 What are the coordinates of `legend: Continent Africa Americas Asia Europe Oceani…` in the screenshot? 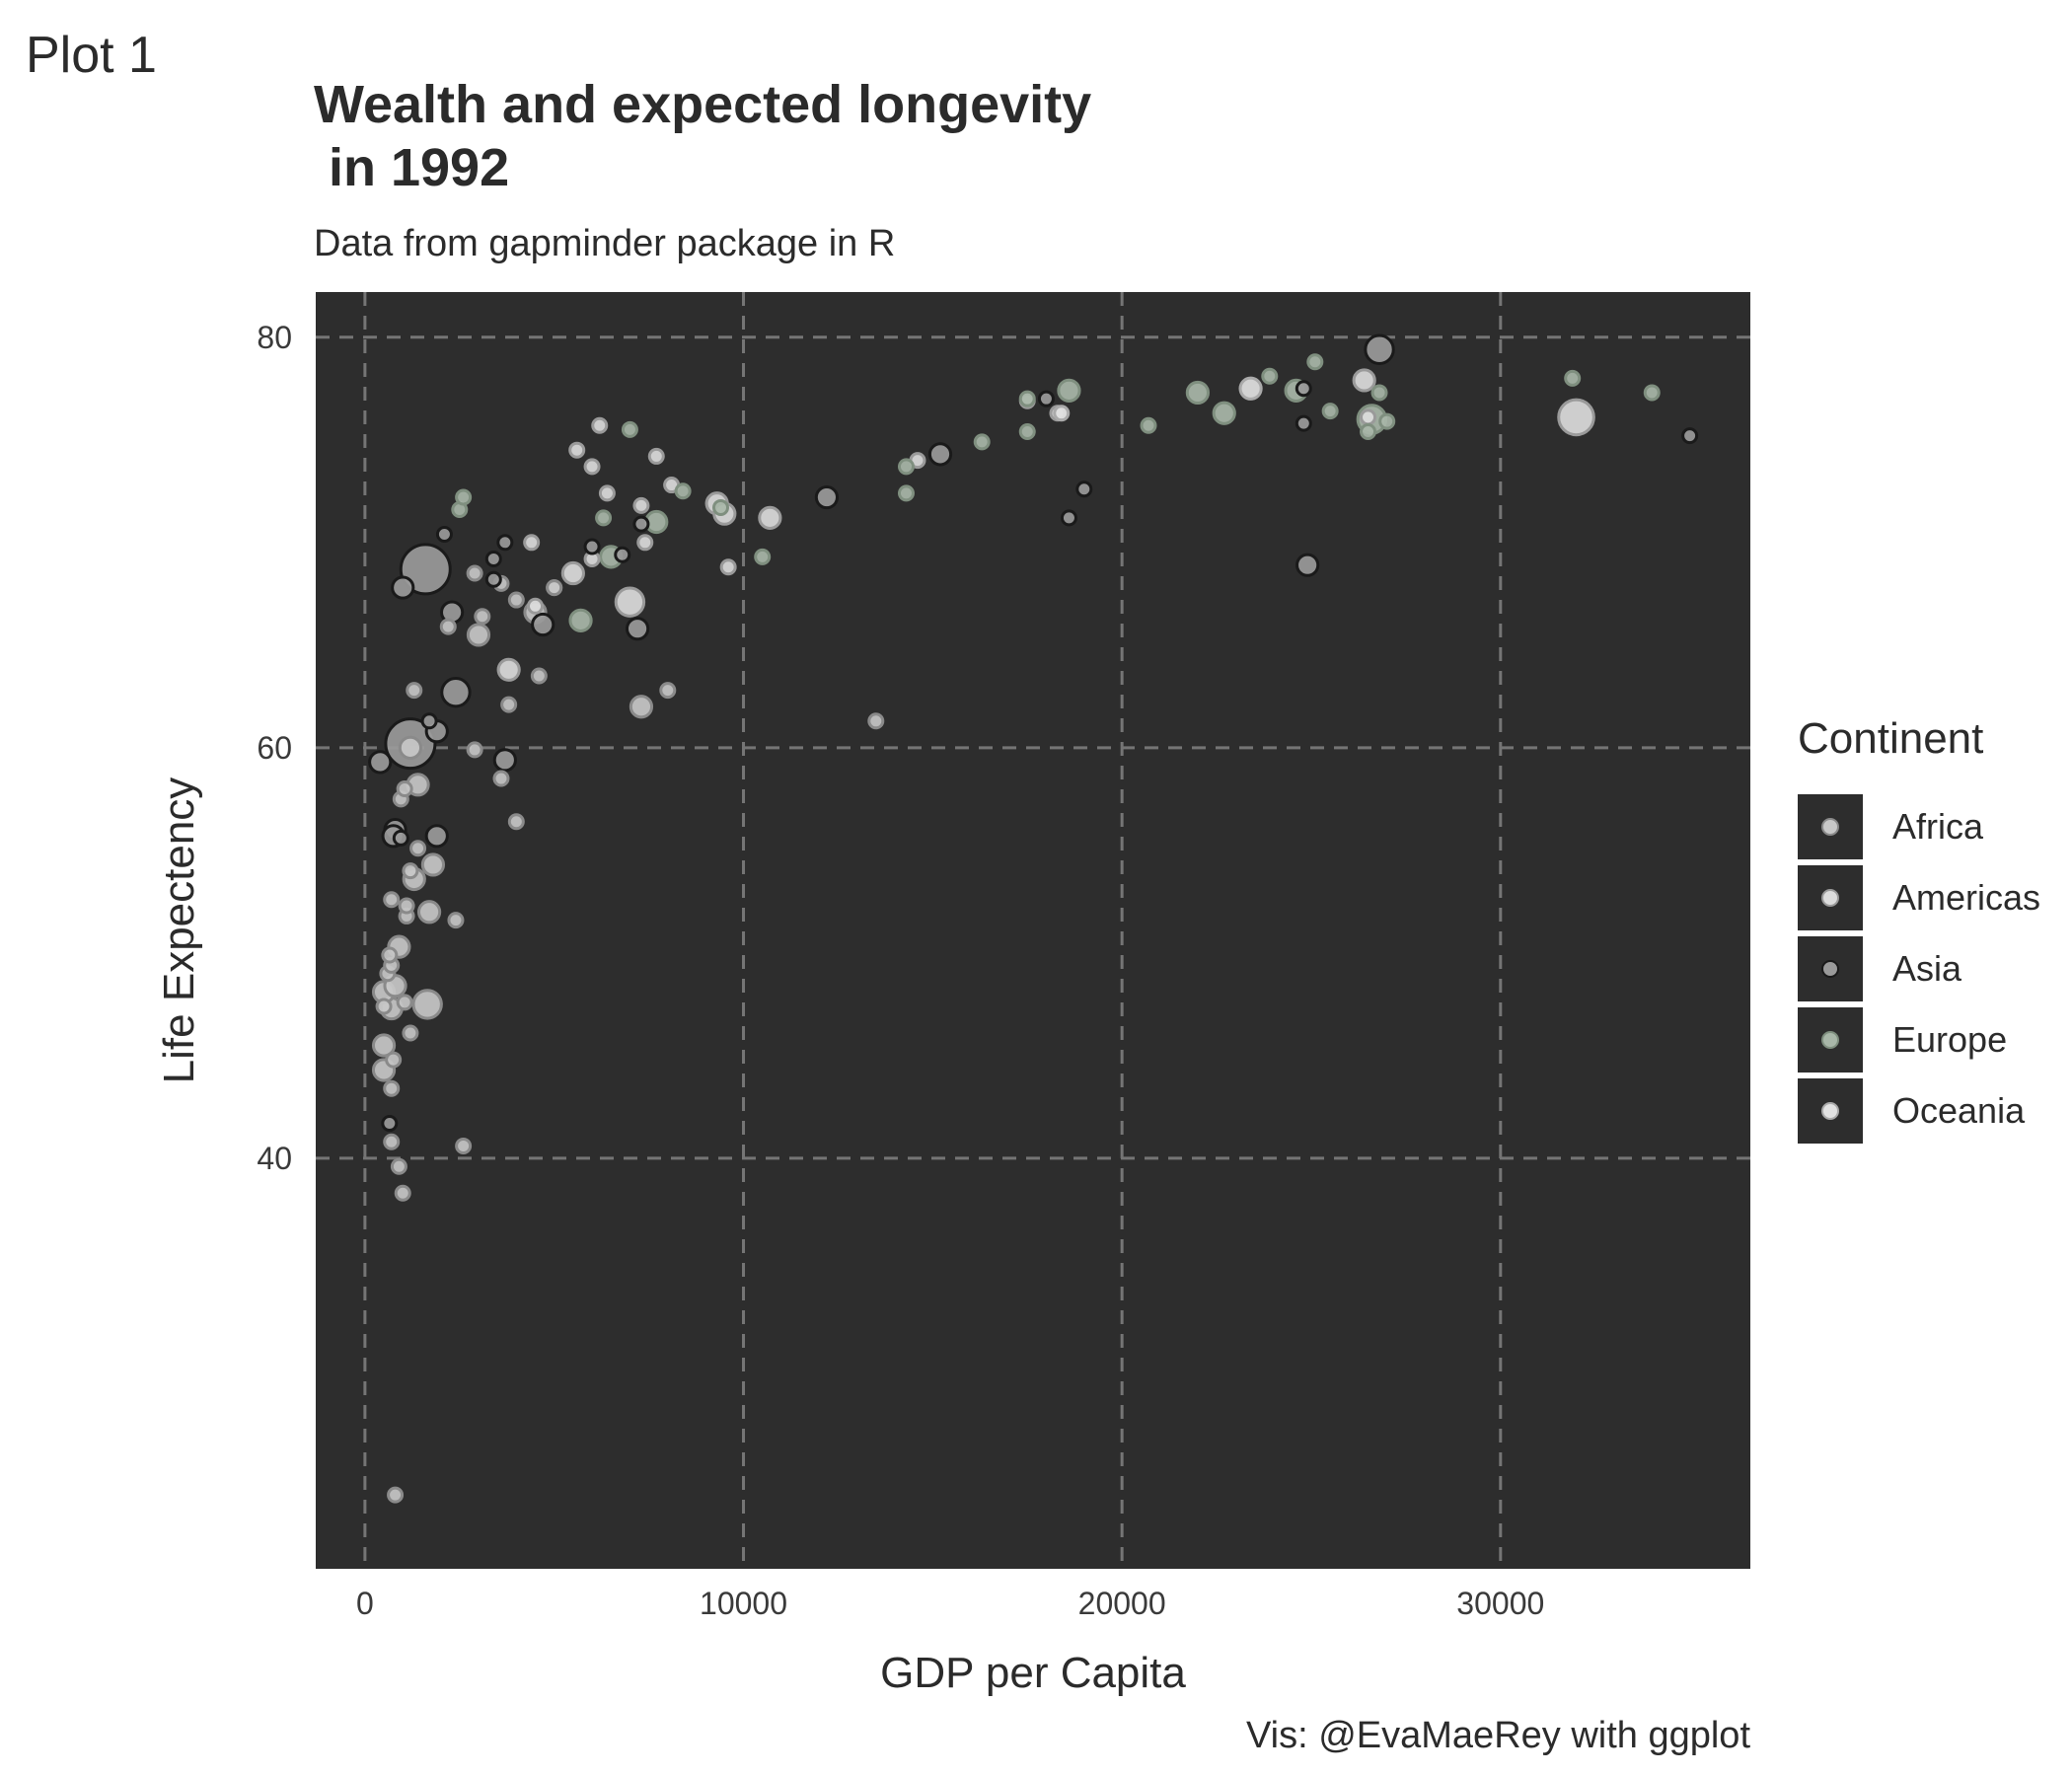 It's located at (1919, 931).